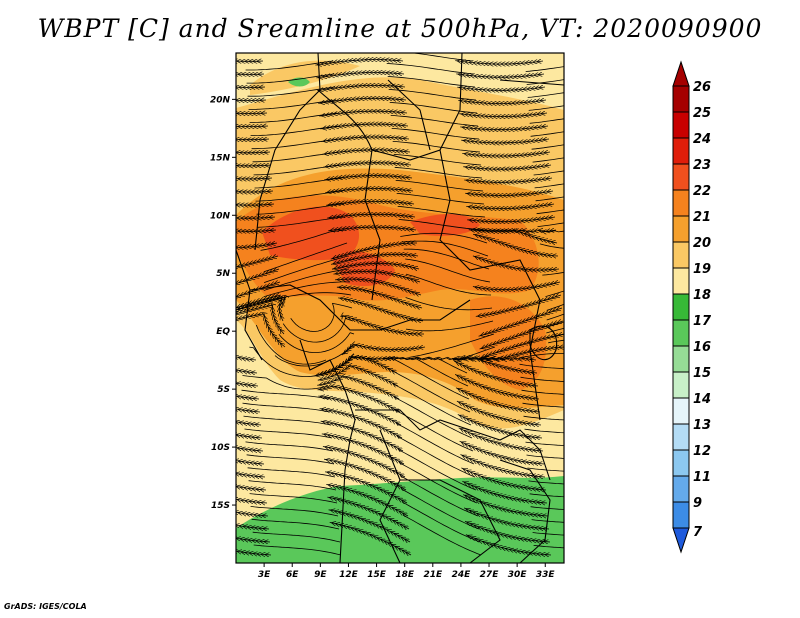 This screenshot has height=618, width=800. What do you see at coordinates (490, 575) in the screenshot?
I see `lon-tick-label: 27E` at bounding box center [490, 575].